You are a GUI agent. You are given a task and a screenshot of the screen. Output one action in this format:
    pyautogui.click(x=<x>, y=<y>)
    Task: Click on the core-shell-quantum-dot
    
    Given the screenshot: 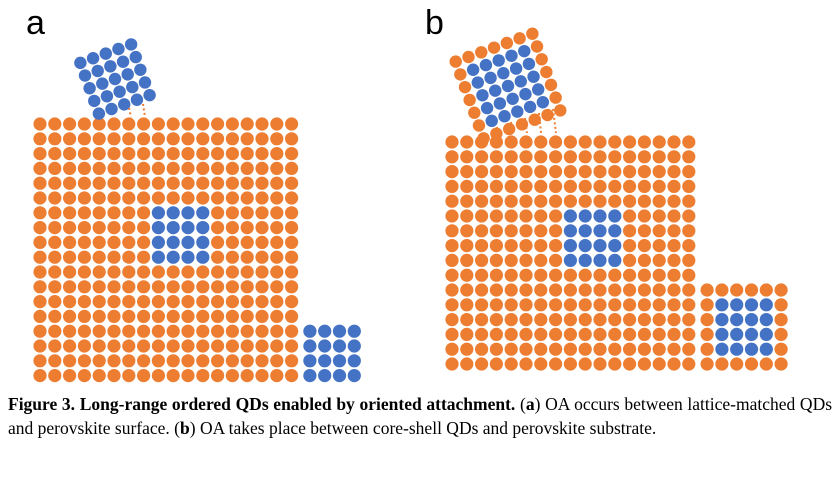 What is the action you would take?
    pyautogui.click(x=737, y=305)
    